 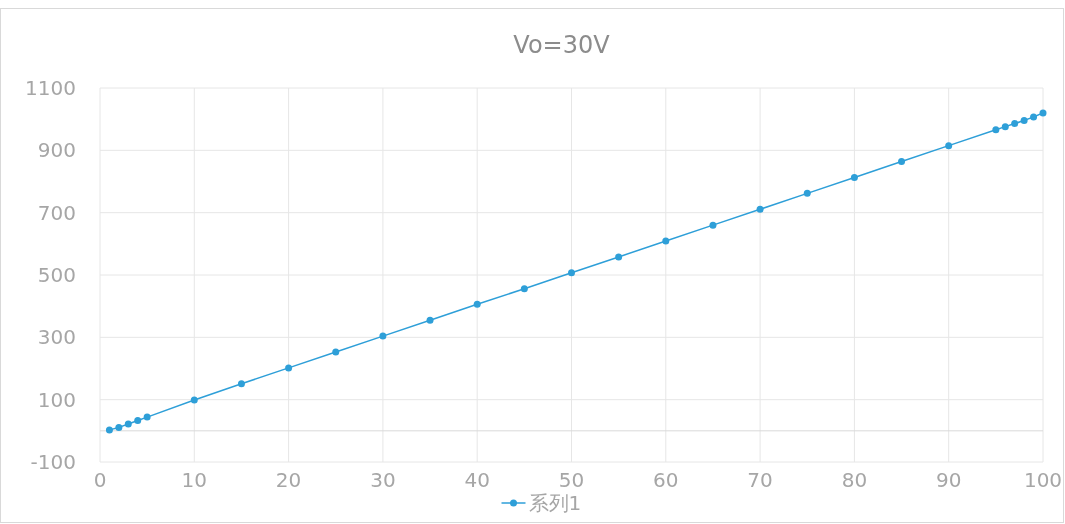 What do you see at coordinates (53, 462) in the screenshot?
I see `y-tick-label: -100` at bounding box center [53, 462].